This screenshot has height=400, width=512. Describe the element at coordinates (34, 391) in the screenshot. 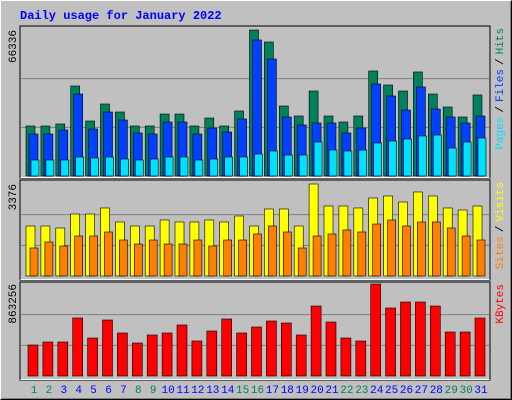

I see `x-tick-label: 1` at that location.